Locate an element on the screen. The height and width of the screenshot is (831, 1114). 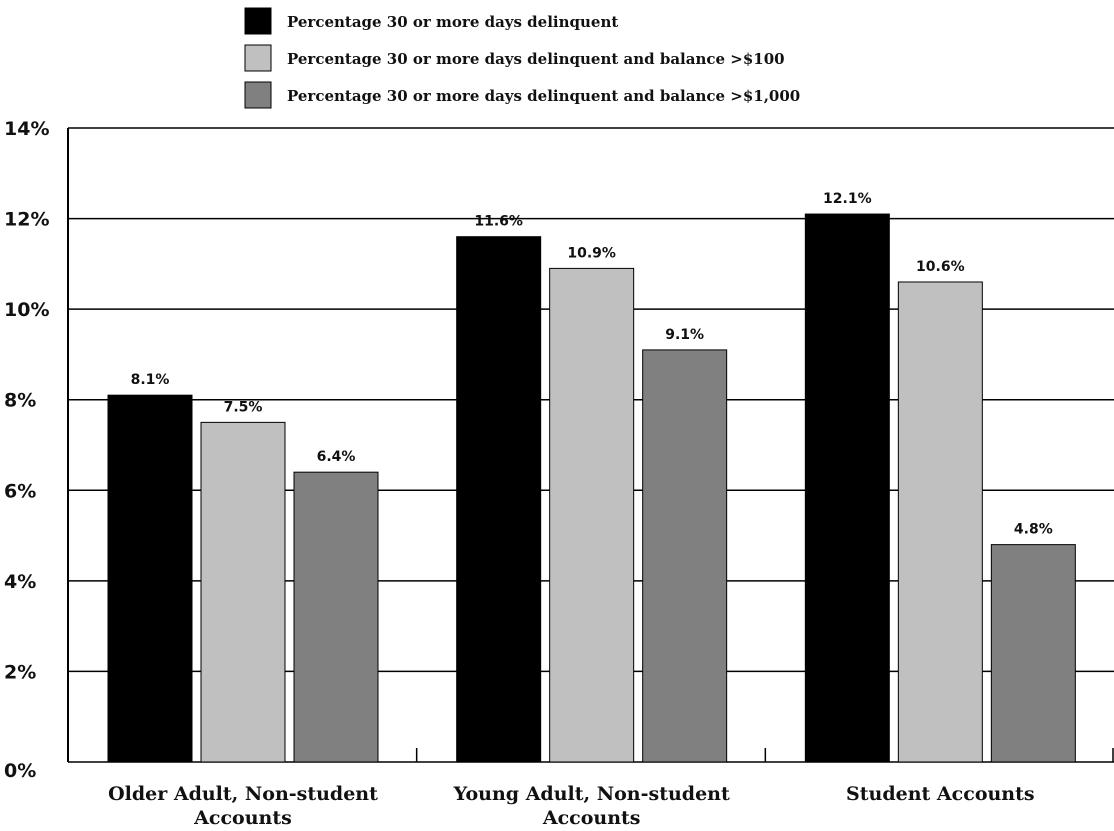
data-label: 8.1% is located at coordinates (150, 380).